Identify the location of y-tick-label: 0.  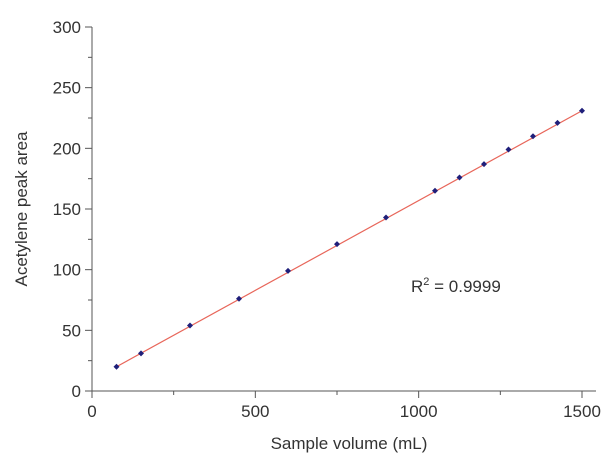
(76, 391).